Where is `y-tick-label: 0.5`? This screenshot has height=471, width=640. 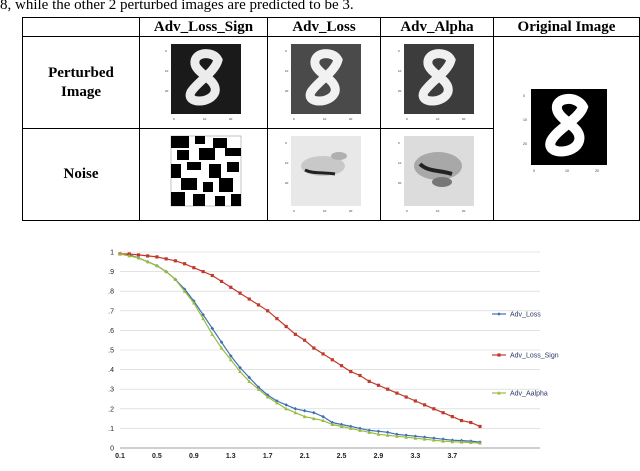
y-tick-label: 0.5 is located at coordinates (111, 351).